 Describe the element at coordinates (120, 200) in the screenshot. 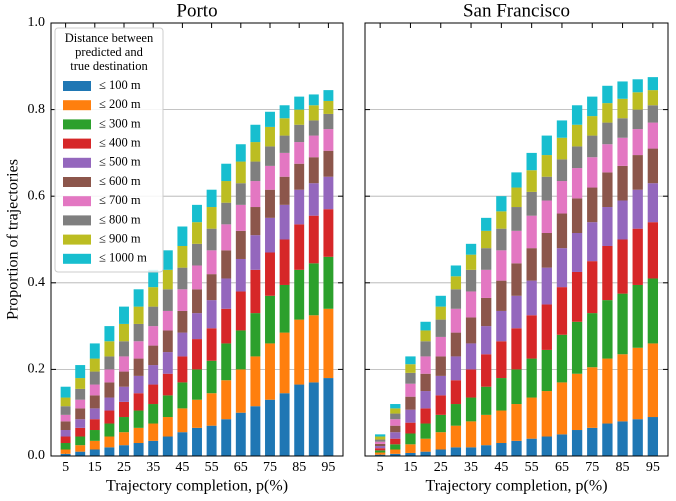

I see `legend-label: ≤ 700 m` at that location.